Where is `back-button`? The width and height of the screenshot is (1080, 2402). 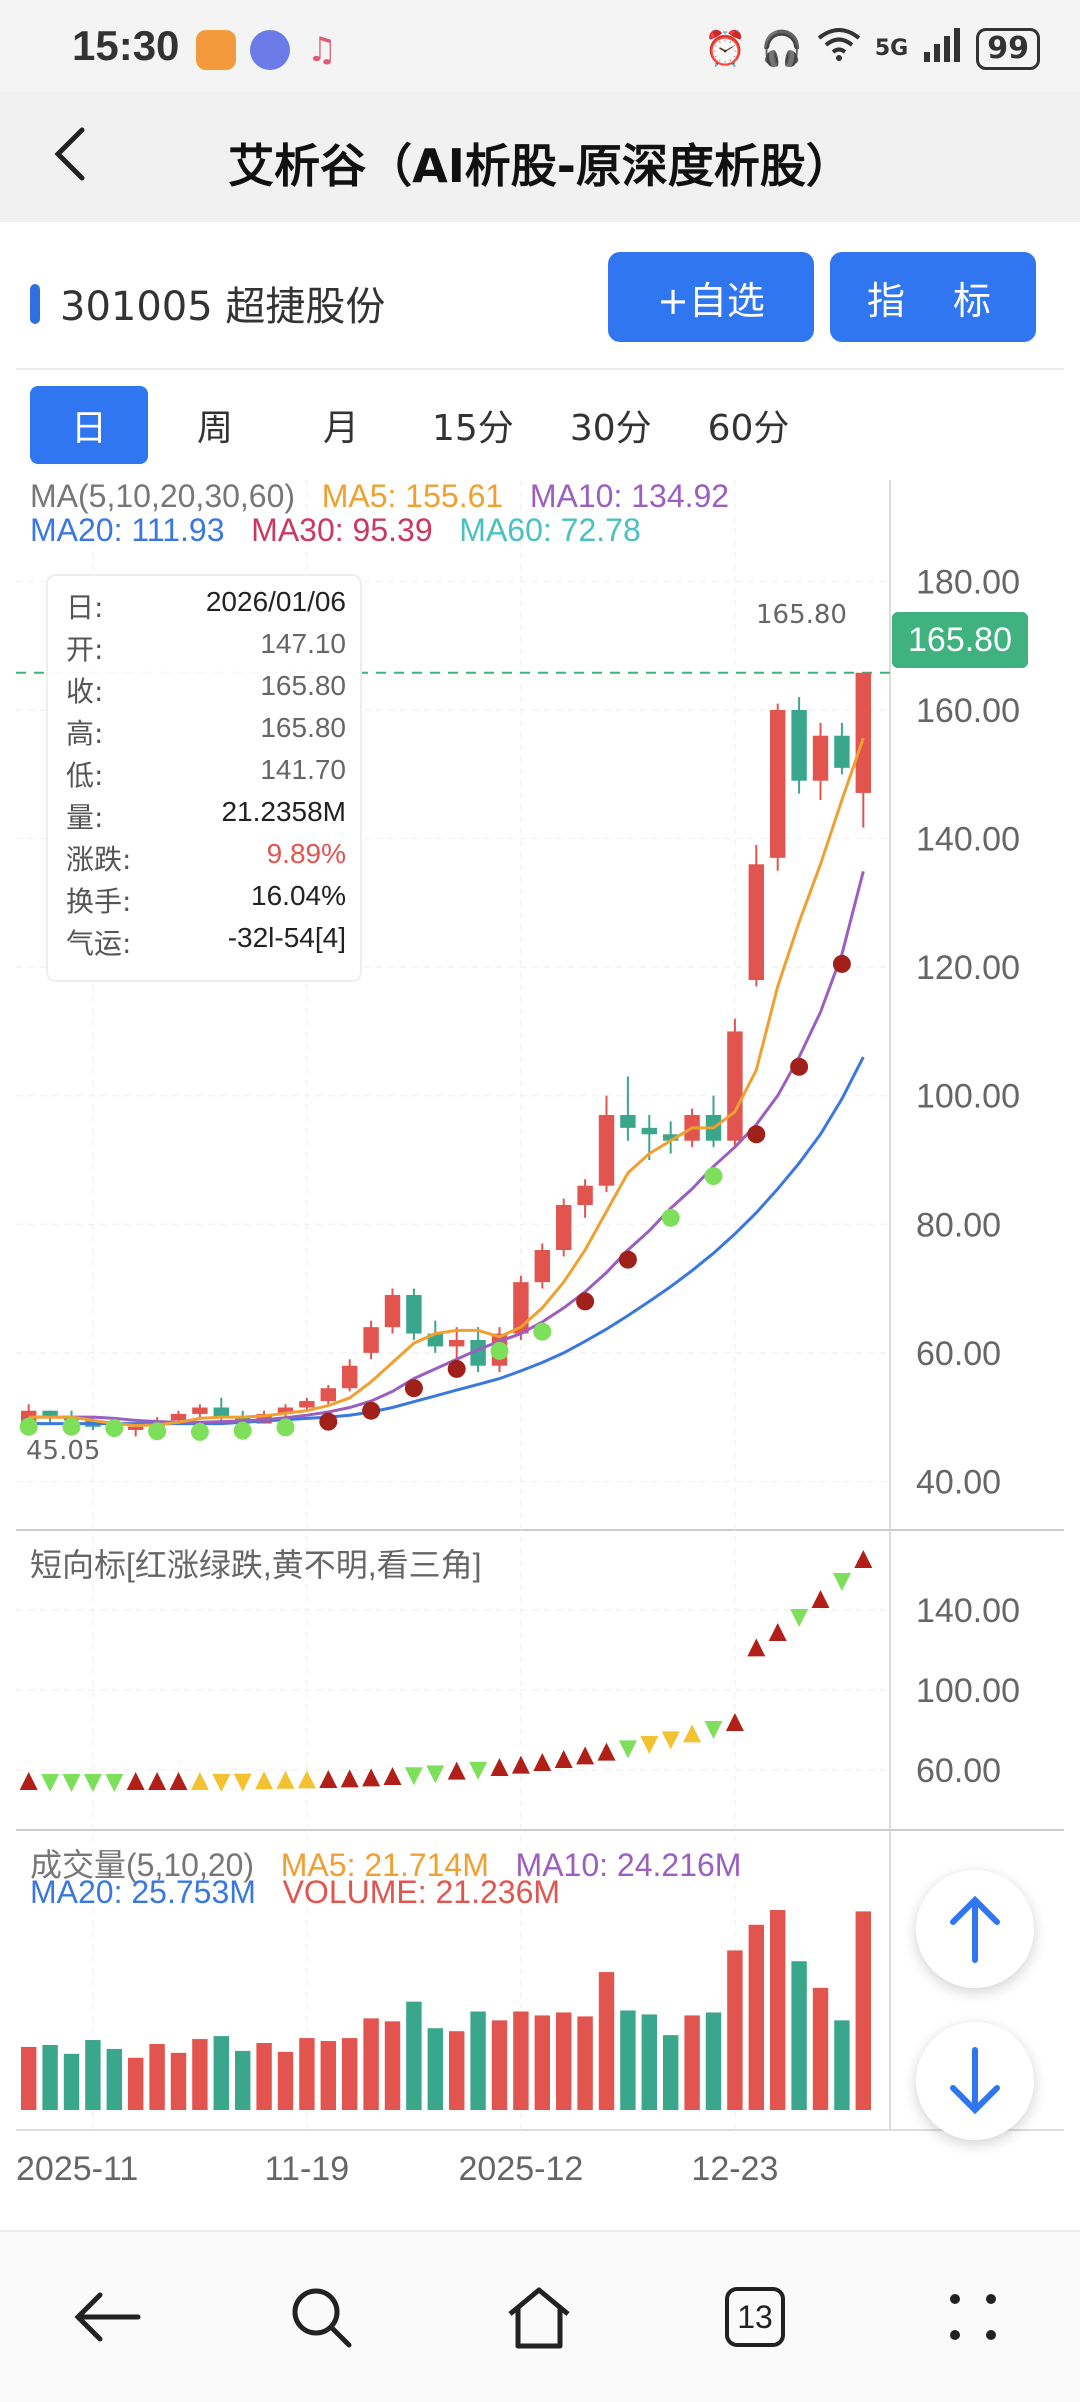 back-button is located at coordinates (70, 154).